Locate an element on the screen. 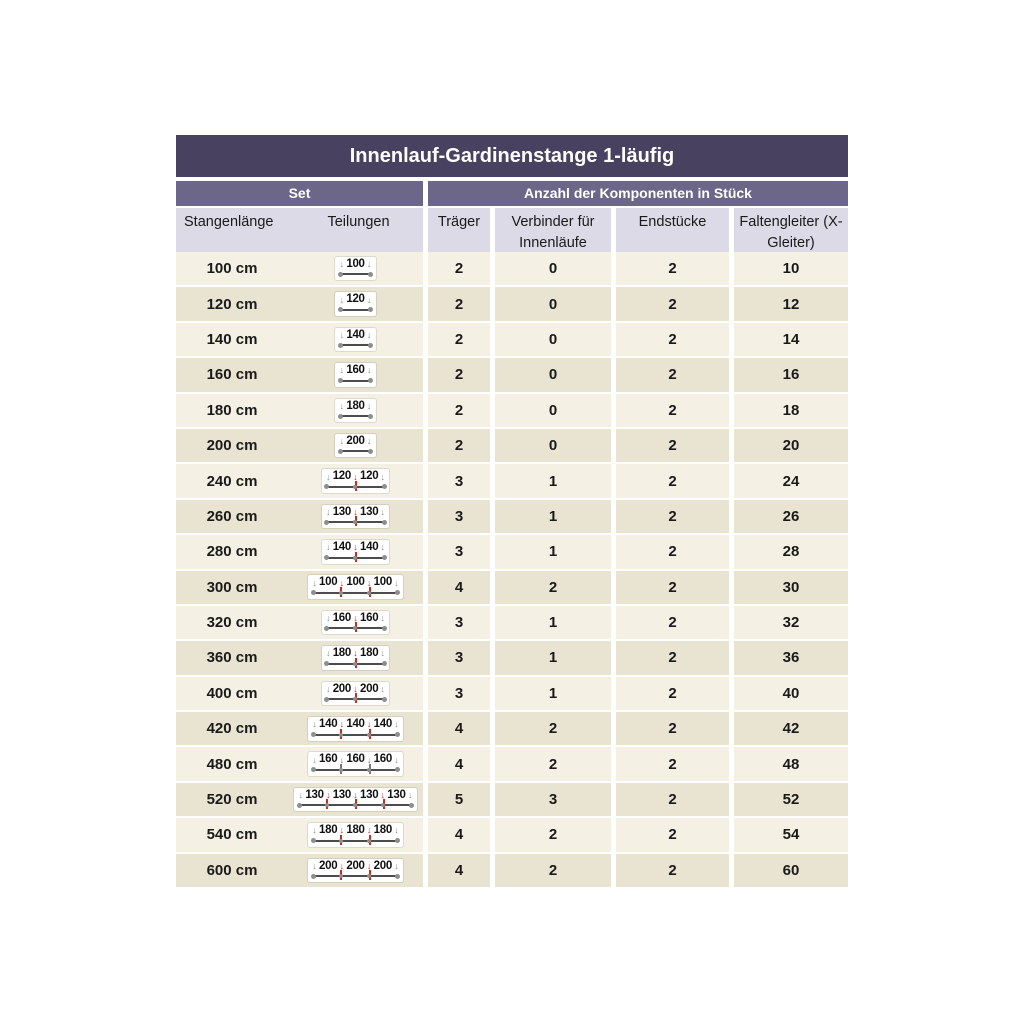 The width and height of the screenshot is (1024, 1024). teilungen-diagram: ↓ 180 ↓ 180 ↓ is located at coordinates (355, 658).